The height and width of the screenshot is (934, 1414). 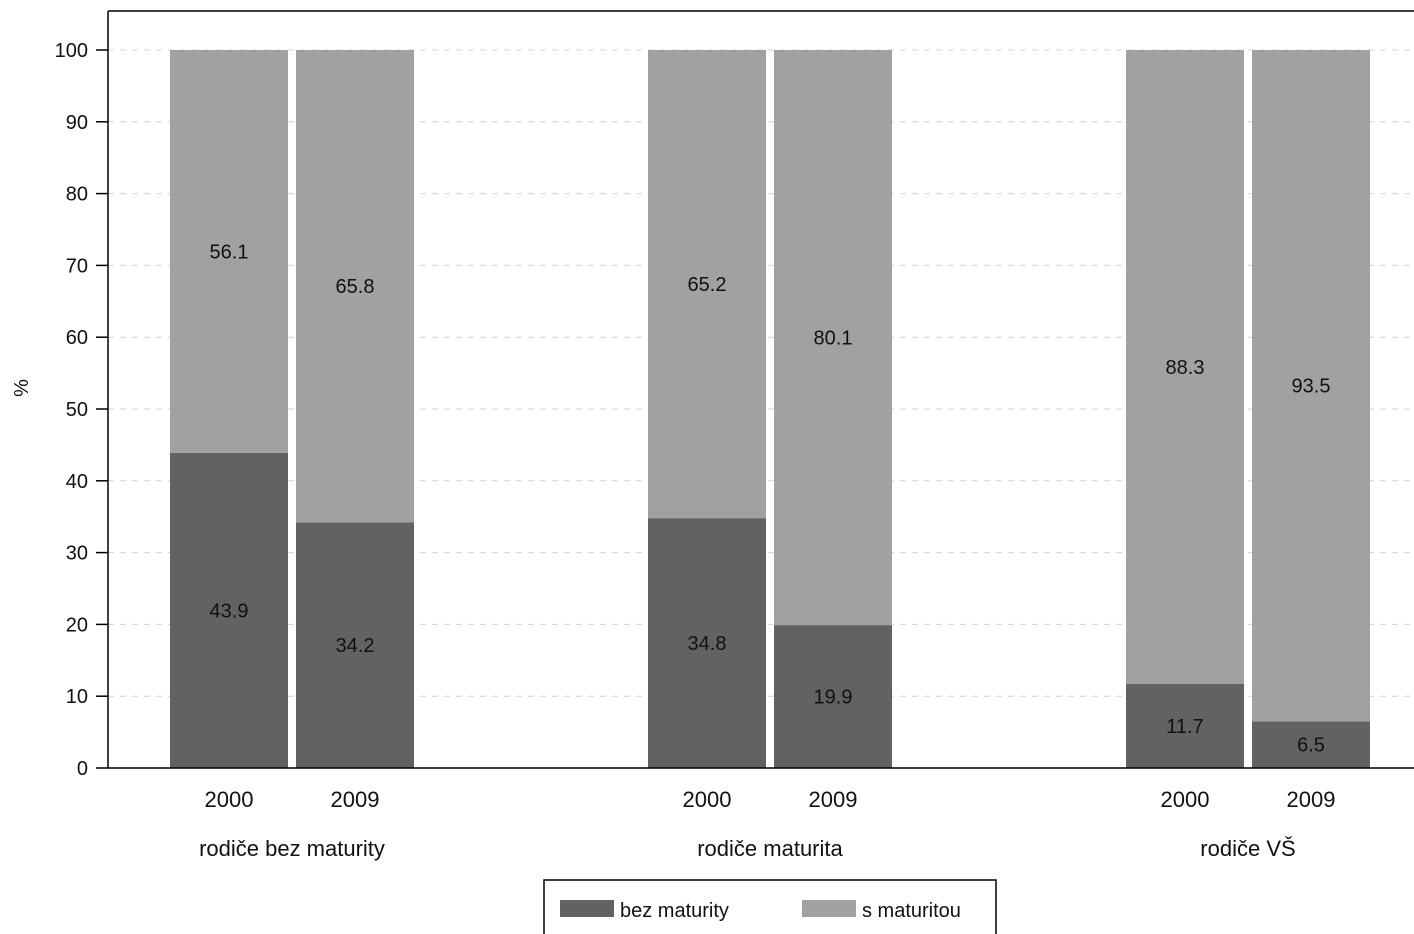 I want to click on legend-box, so click(x=770, y=906).